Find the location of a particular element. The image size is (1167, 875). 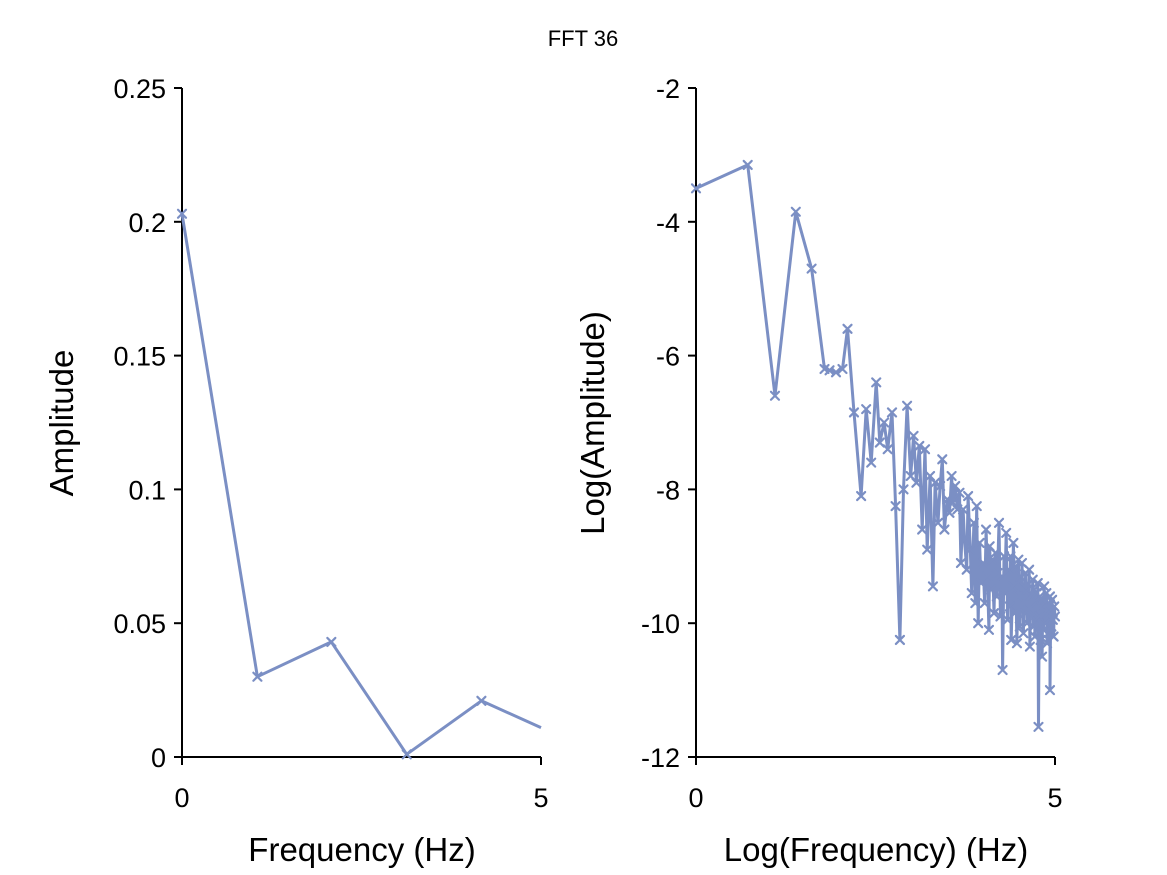

y-tick-label: -12 is located at coordinates (660, 758).